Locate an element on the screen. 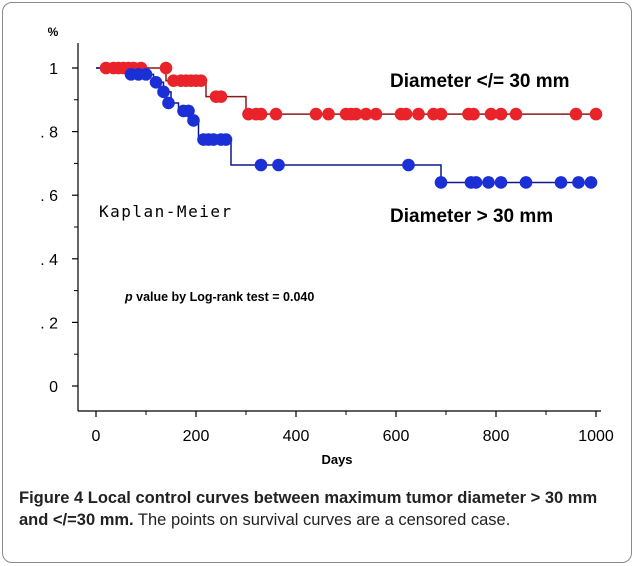 The width and height of the screenshot is (635, 566). pvalue-italic: p is located at coordinates (128, 297).